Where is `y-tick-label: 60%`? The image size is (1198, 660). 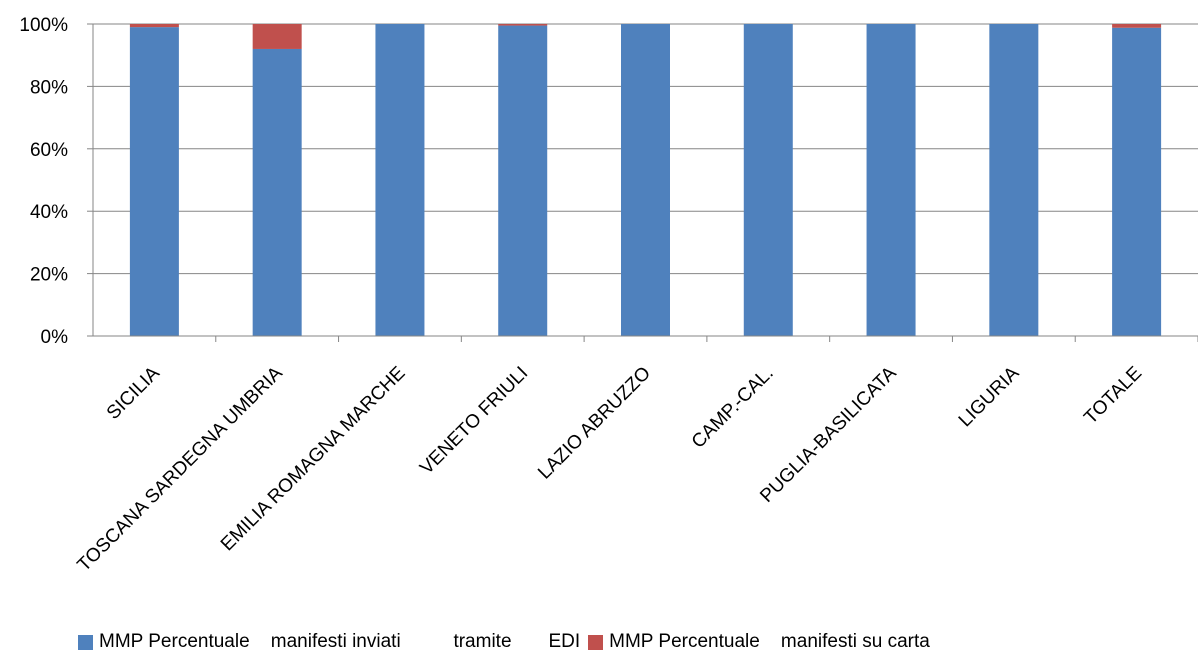
y-tick-label: 60% is located at coordinates (49, 150).